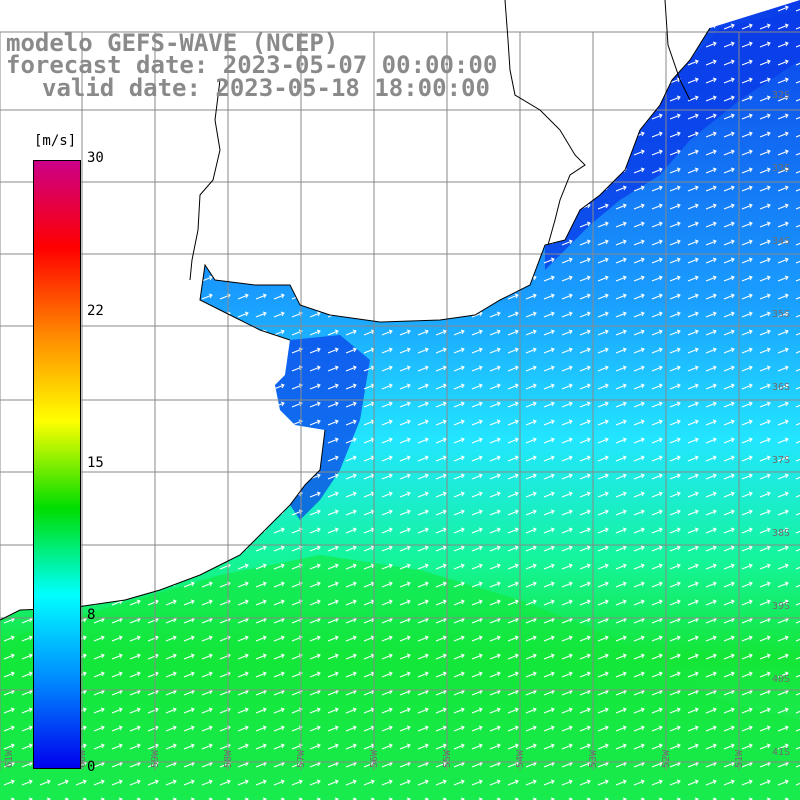 This screenshot has width=800, height=800. Describe the element at coordinates (781, 424) in the screenshot. I see `latitude-labels: 32S 33S 34S 35S 36S 37S 38S 39S 40S 41S` at that location.